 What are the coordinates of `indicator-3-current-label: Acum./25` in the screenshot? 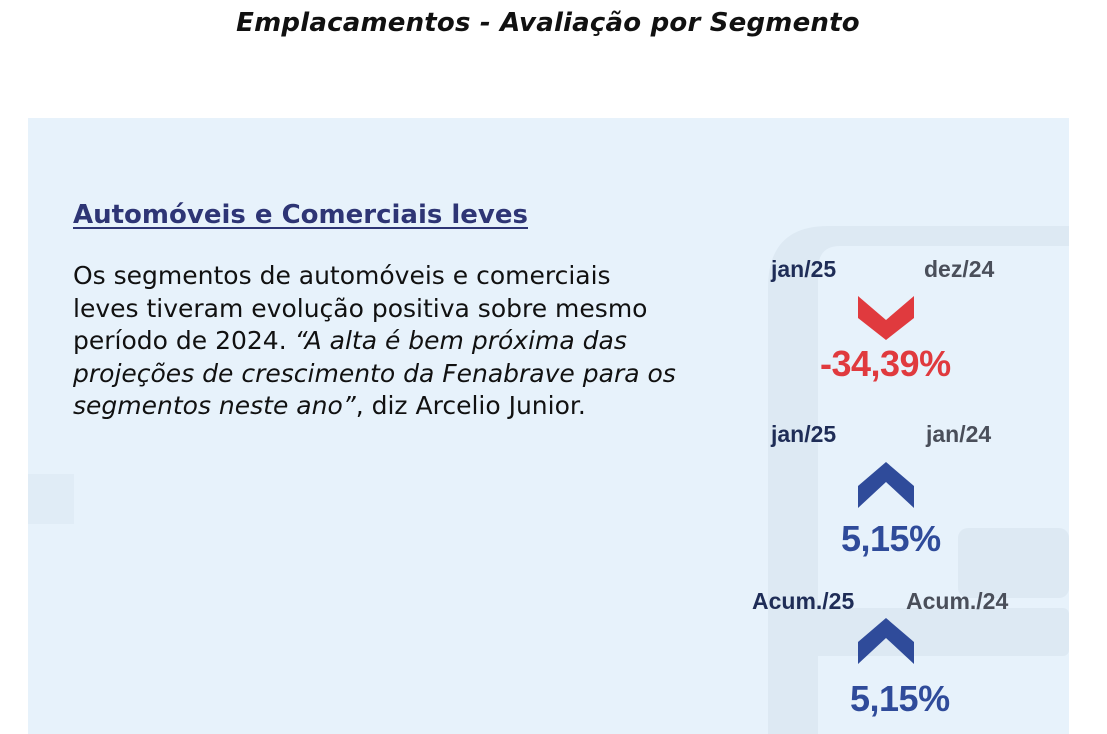 It's located at (803, 601).